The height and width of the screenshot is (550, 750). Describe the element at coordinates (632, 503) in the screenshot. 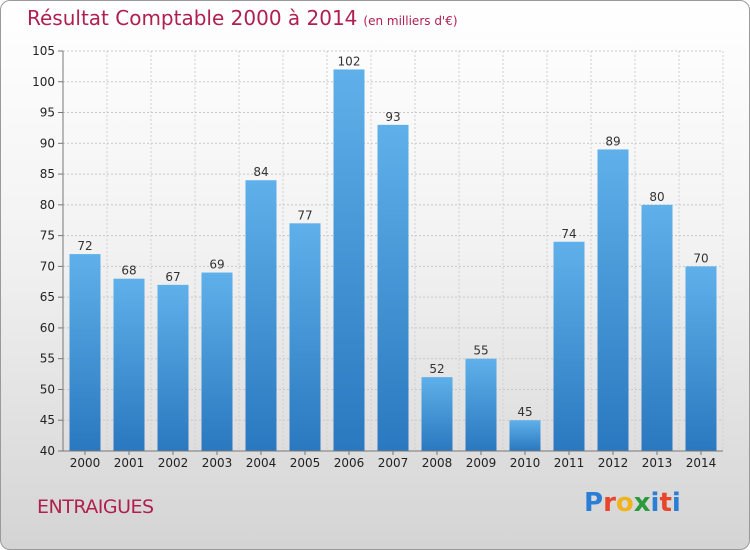

I see `proxiti-logo: Proxiti` at that location.